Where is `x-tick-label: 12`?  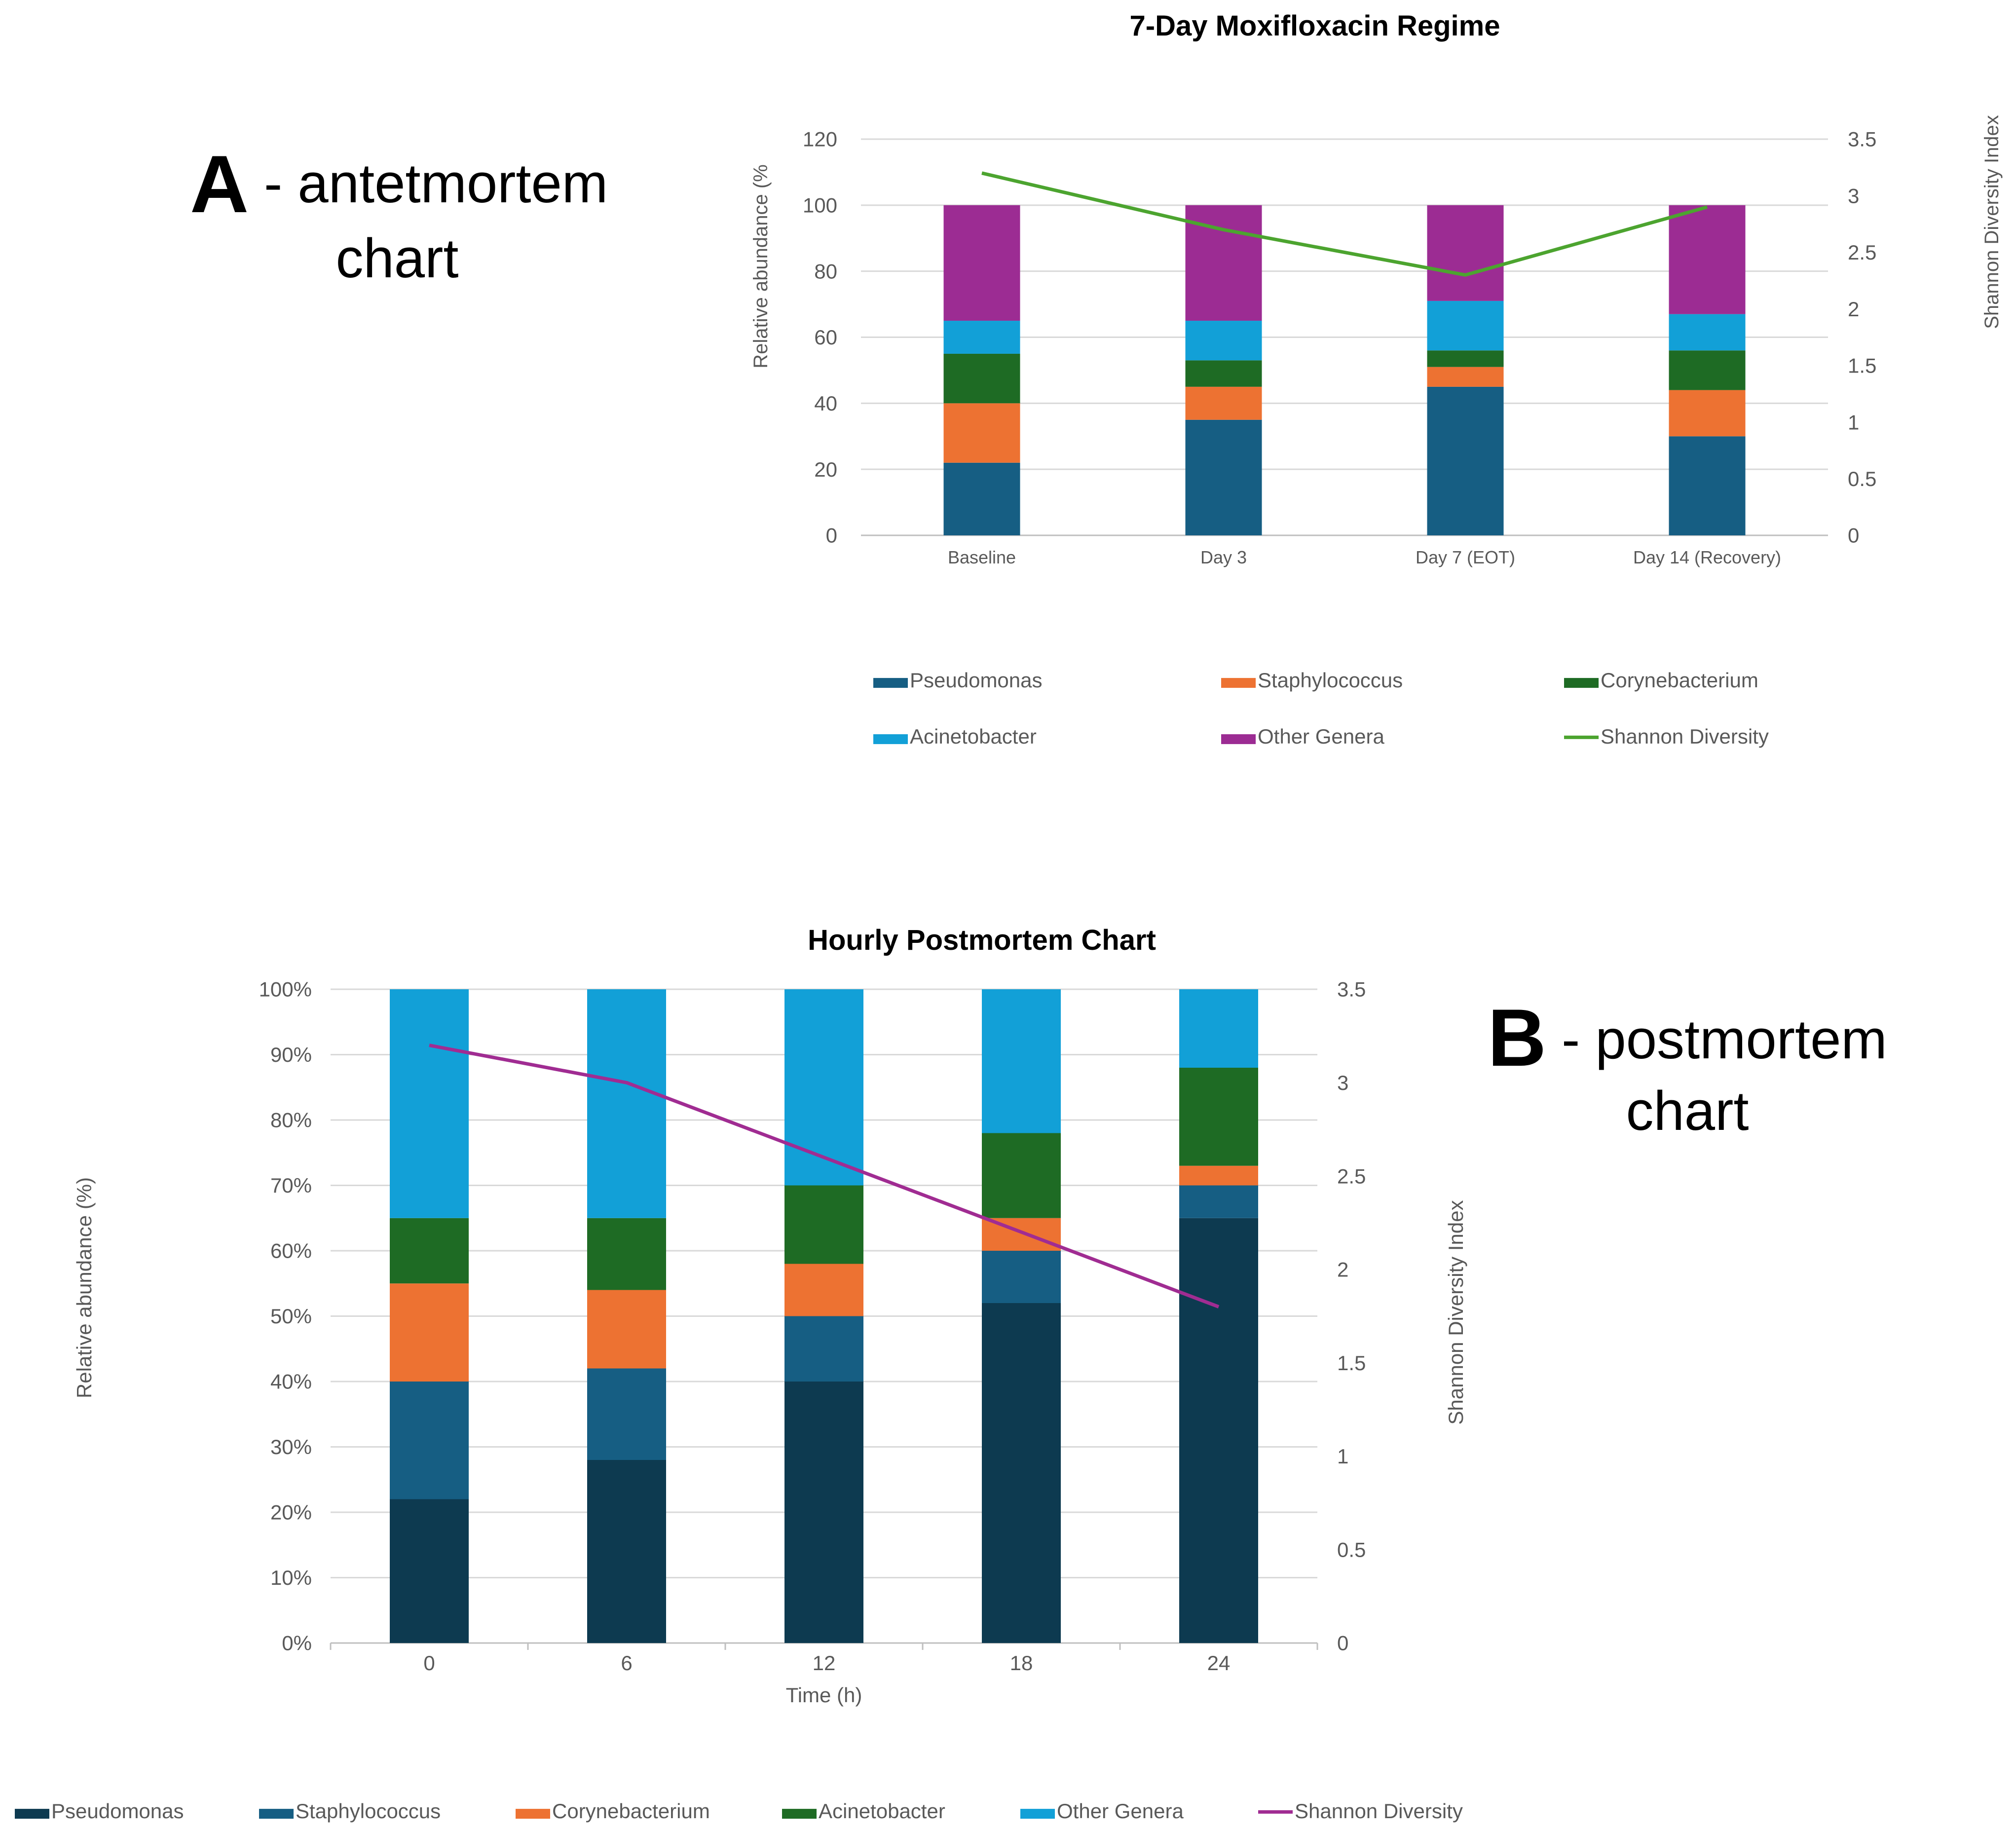
x-tick-label: 12 is located at coordinates (825, 1663).